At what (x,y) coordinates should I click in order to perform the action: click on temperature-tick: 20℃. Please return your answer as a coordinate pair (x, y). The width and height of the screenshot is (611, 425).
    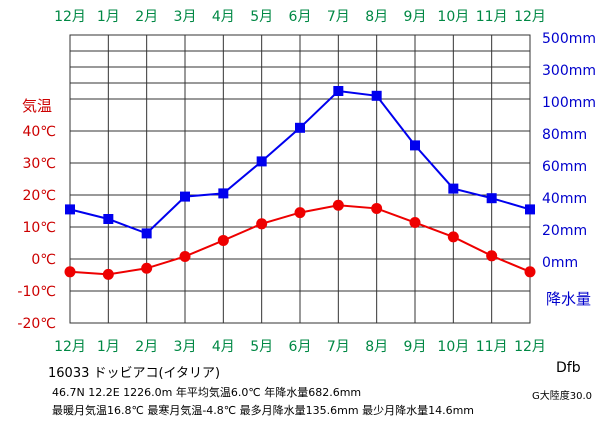
    Looking at the image, I should click on (39, 196).